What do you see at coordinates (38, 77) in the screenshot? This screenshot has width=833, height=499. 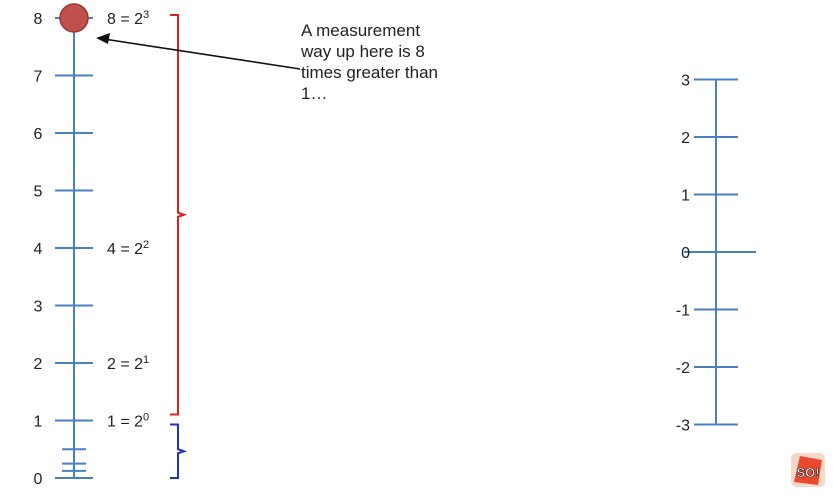 I see `tick-label: 7` at bounding box center [38, 77].